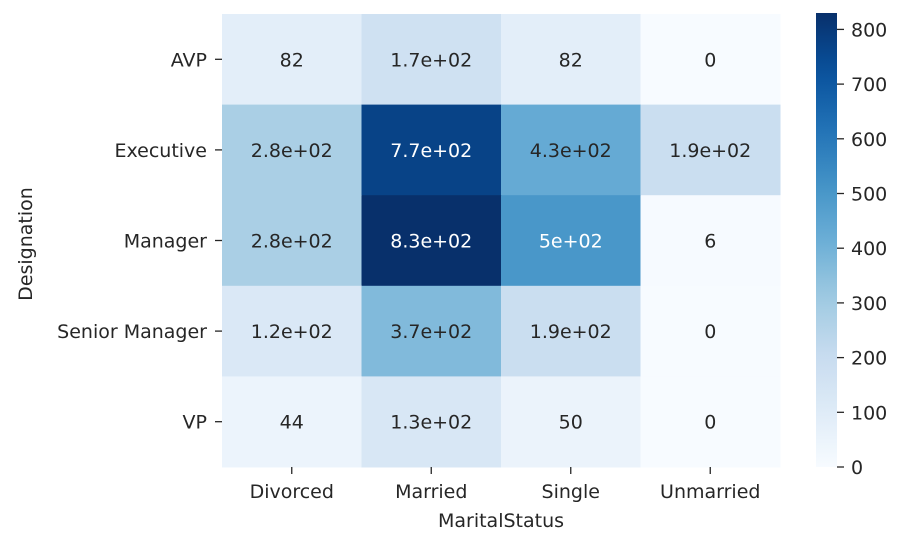  I want to click on cell-value-label: 3.7e+02, so click(431, 332).